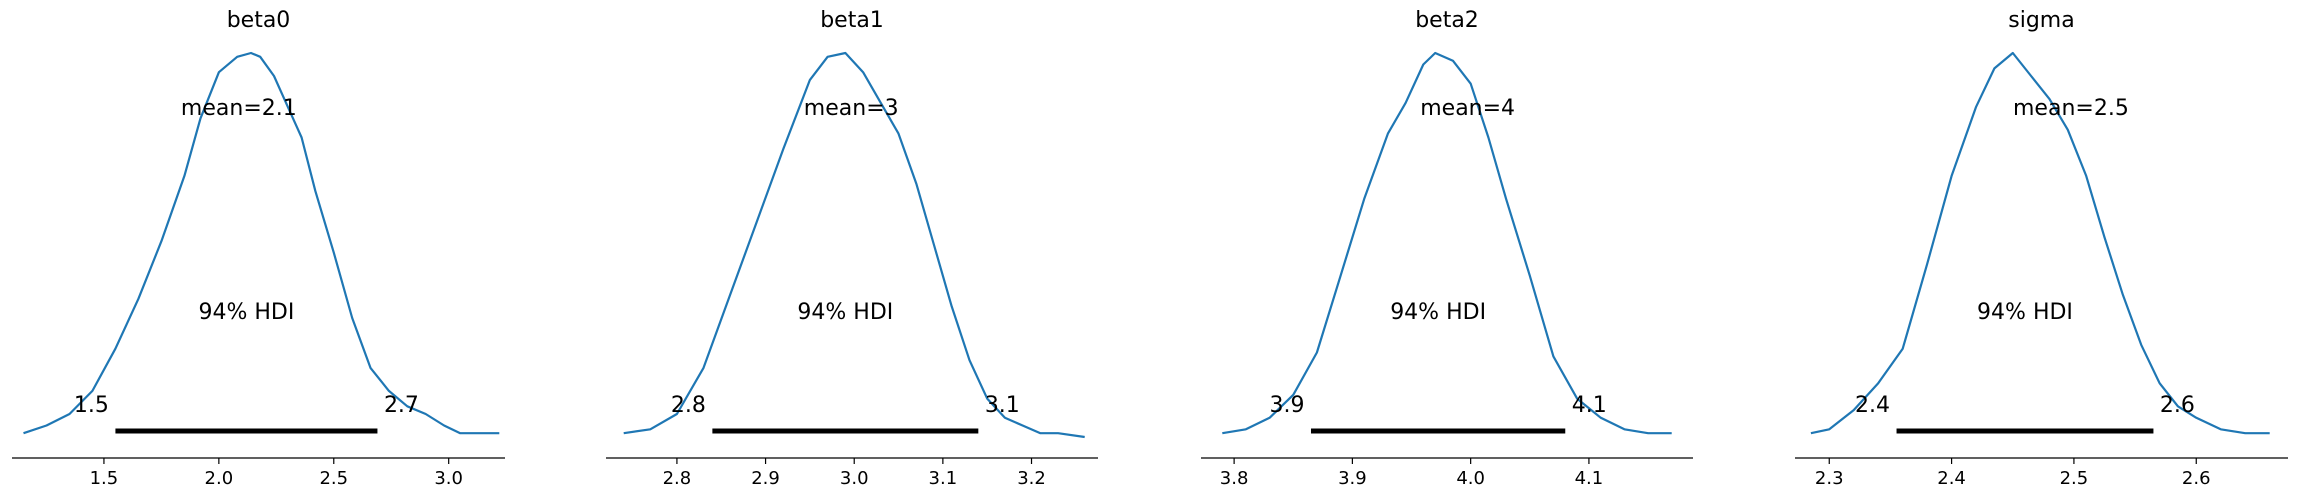 Image resolution: width=2301 pixels, height=497 pixels. Describe the element at coordinates (91, 405) in the screenshot. I see `hdi-lower-label: 1.5` at that location.